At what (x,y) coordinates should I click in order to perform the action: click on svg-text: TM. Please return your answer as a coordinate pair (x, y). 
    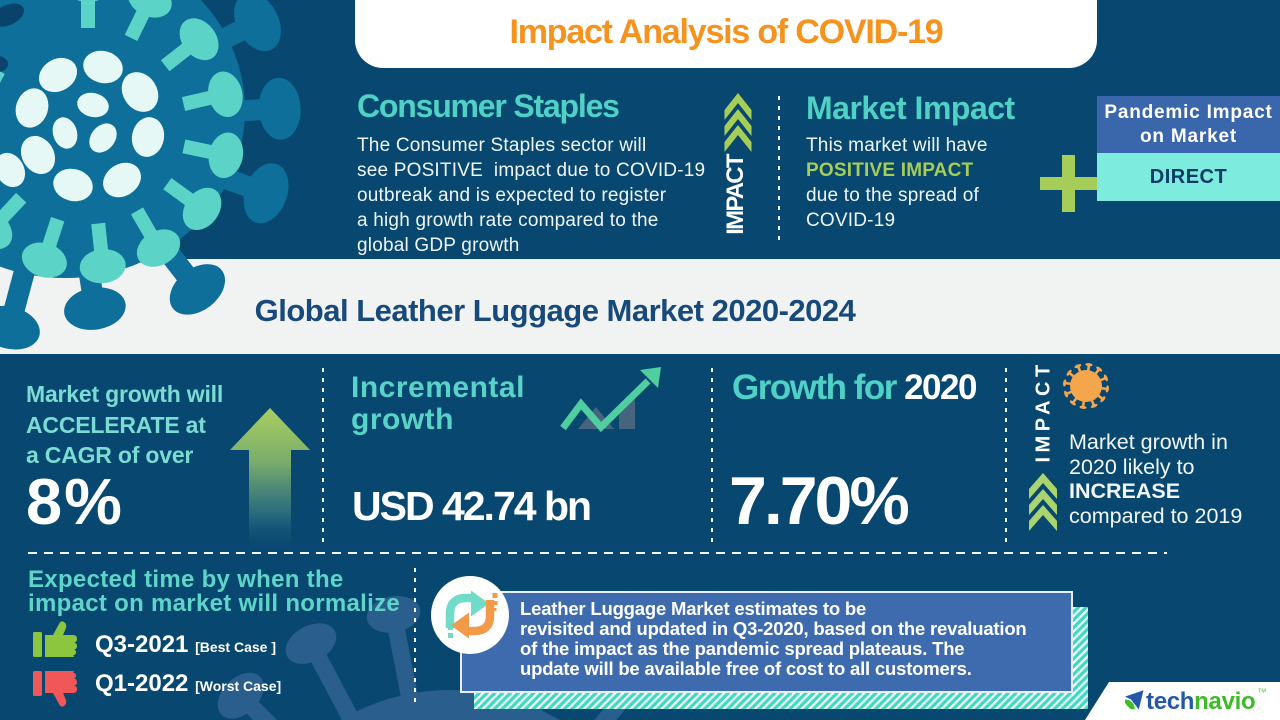
    Looking at the image, I should click on (1262, 692).